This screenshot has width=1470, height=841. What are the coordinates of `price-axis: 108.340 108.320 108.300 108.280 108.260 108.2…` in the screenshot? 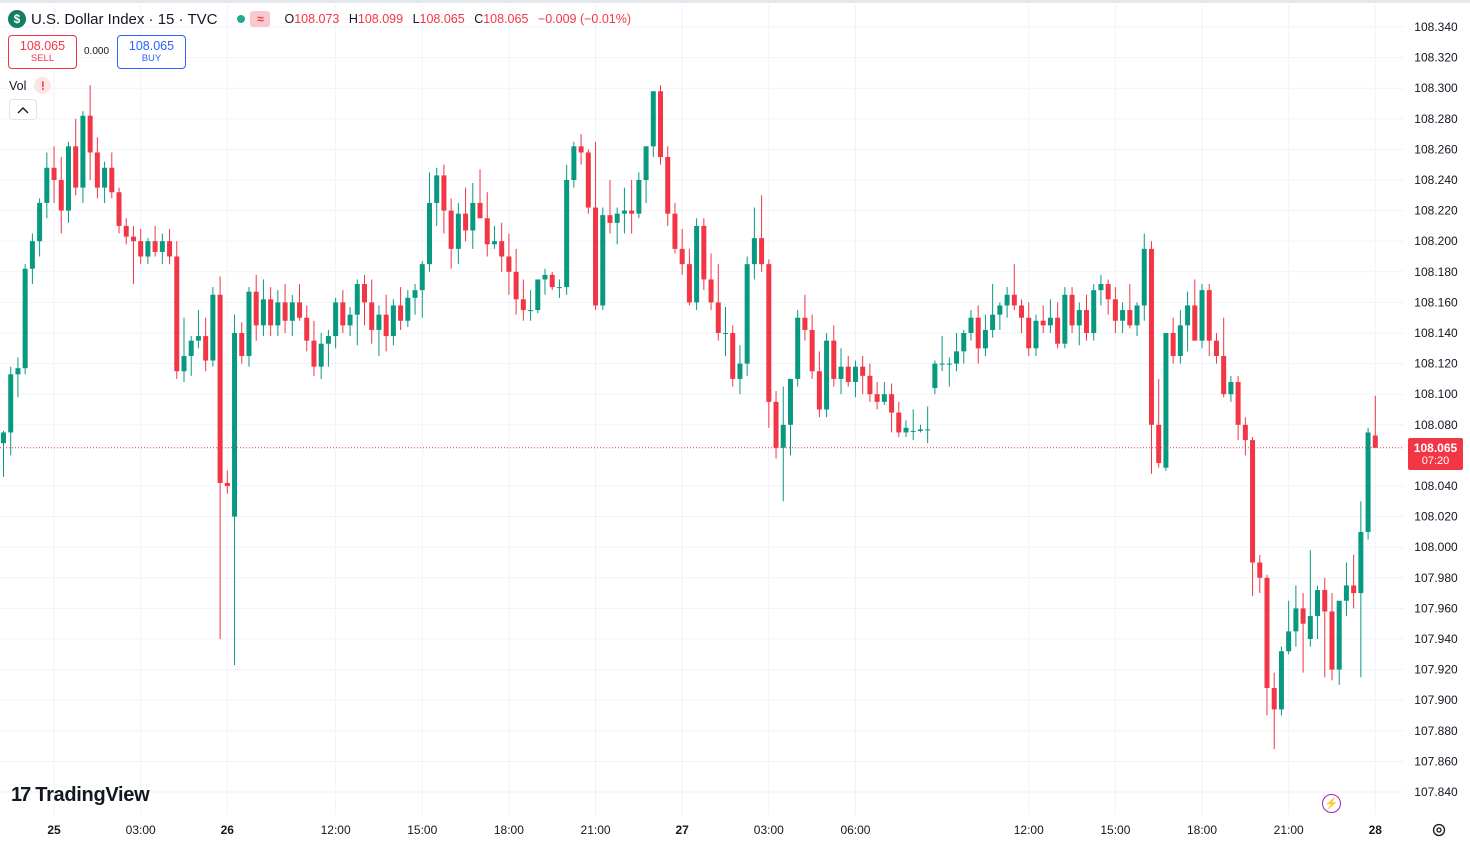 It's located at (1436, 409).